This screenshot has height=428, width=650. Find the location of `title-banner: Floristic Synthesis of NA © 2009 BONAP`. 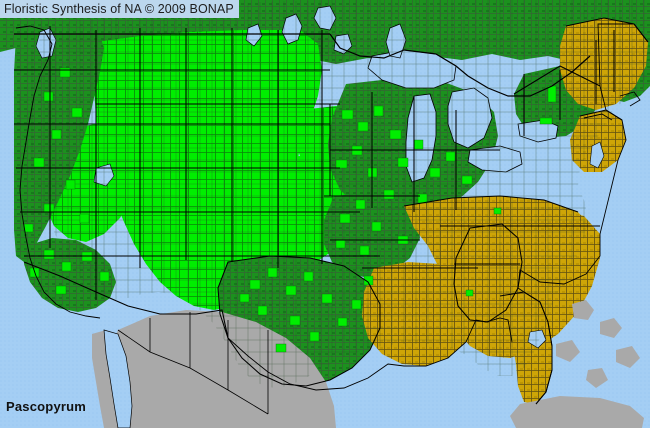

title-banner: Floristic Synthesis of NA © 2009 BONAP is located at coordinates (119, 9).